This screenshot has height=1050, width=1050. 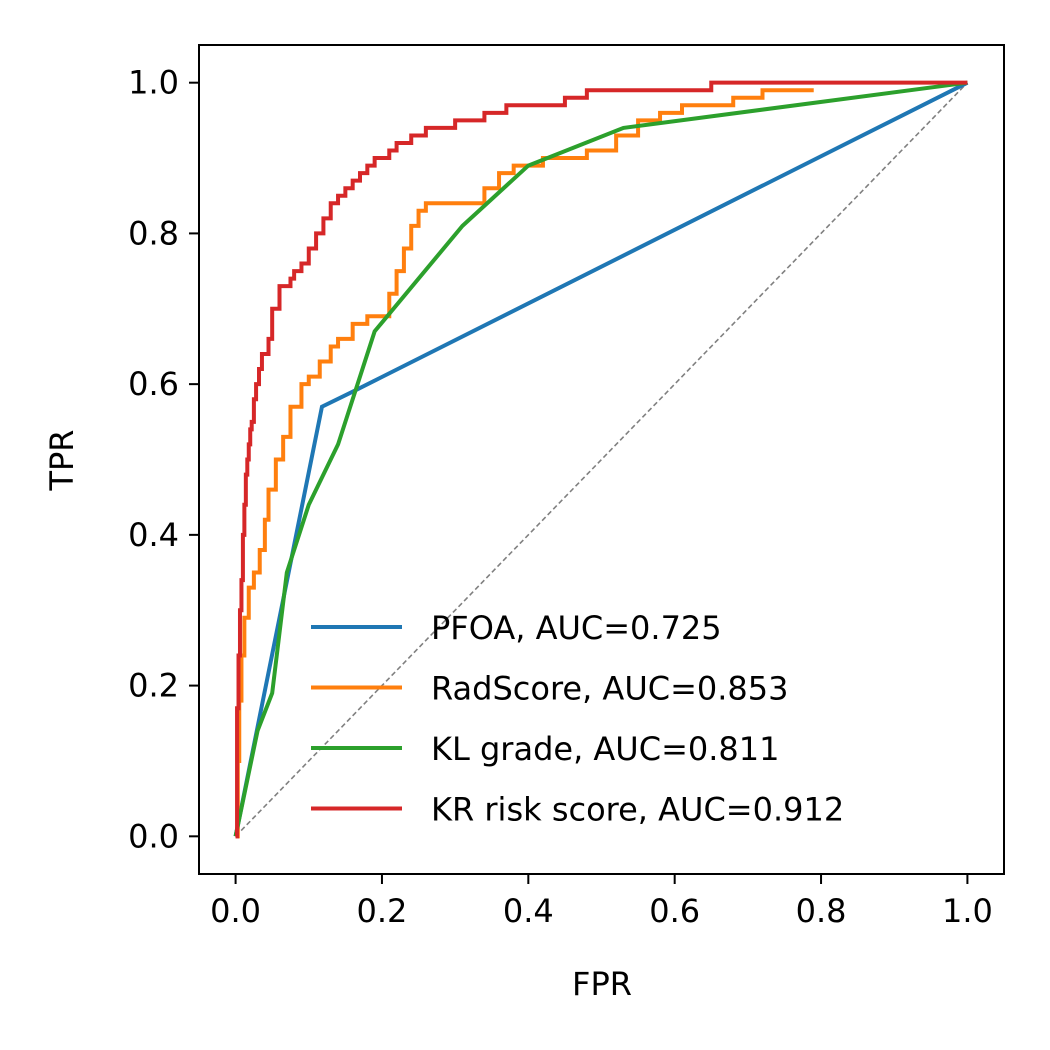 I want to click on y-tick-label: 0.8, so click(x=153, y=233).